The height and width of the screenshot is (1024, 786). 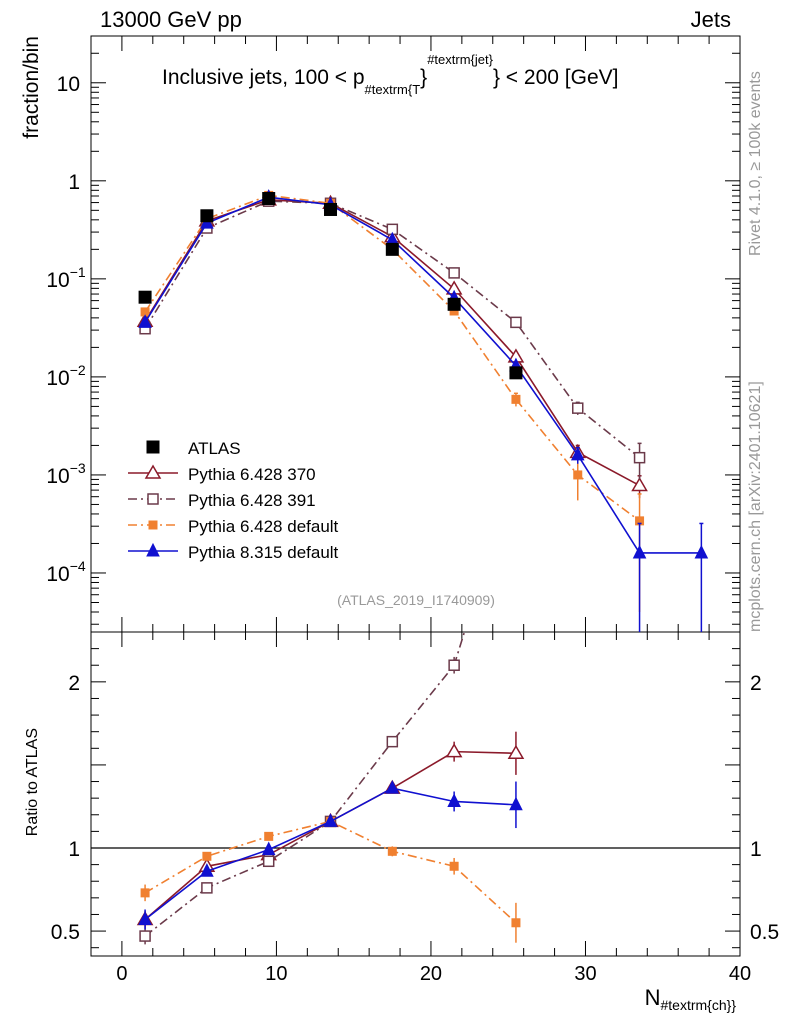 What do you see at coordinates (653, 997) in the screenshot?
I see `x-axis-label-main: N` at bounding box center [653, 997].